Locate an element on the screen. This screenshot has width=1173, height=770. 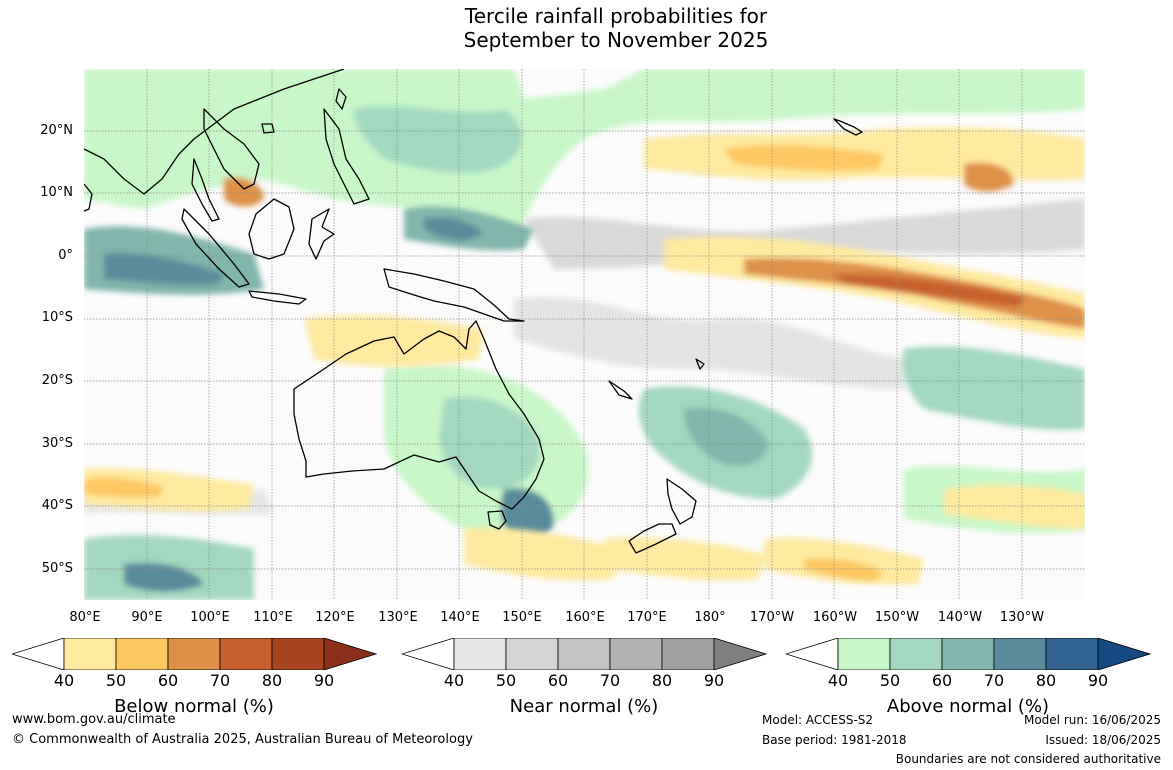
above-tick-90: 90 is located at coordinates (1098, 680).